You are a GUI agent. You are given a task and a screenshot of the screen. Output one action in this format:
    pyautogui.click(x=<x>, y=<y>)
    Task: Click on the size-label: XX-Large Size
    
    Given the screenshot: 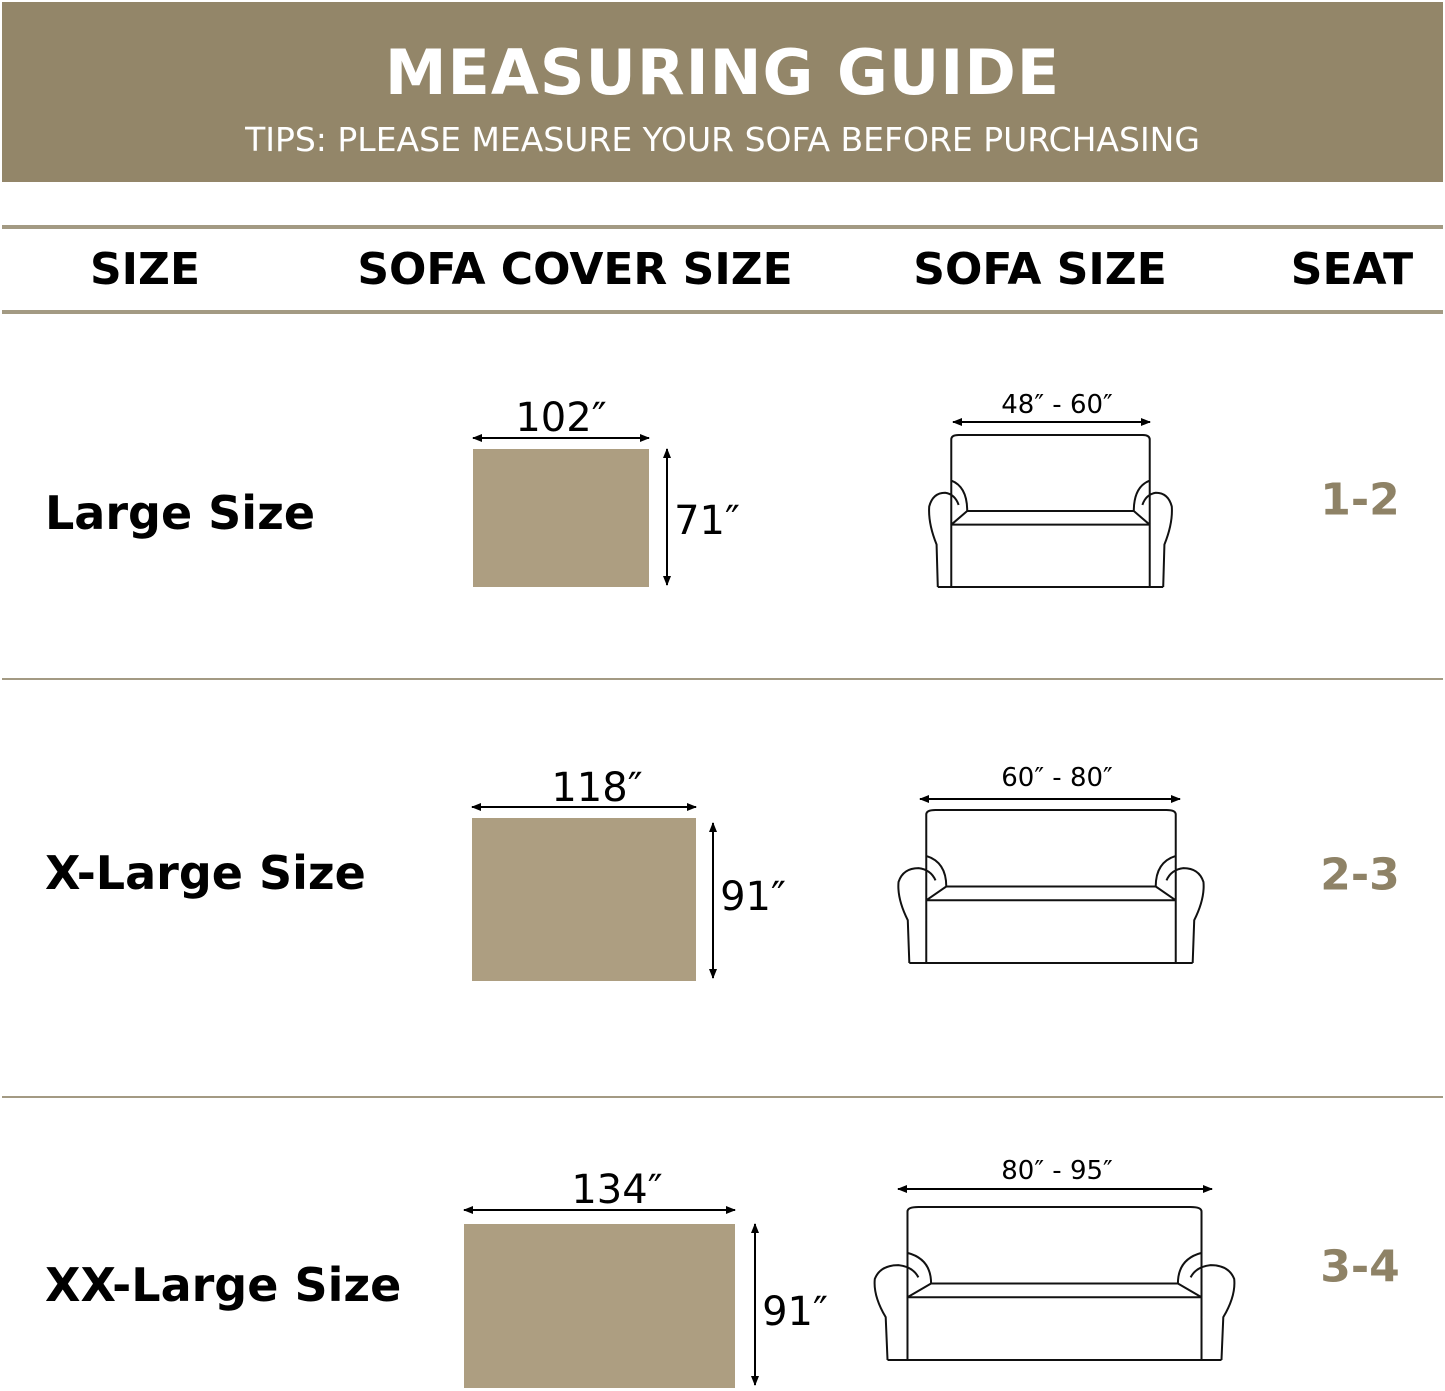 What is the action you would take?
    pyautogui.click(x=223, y=1285)
    